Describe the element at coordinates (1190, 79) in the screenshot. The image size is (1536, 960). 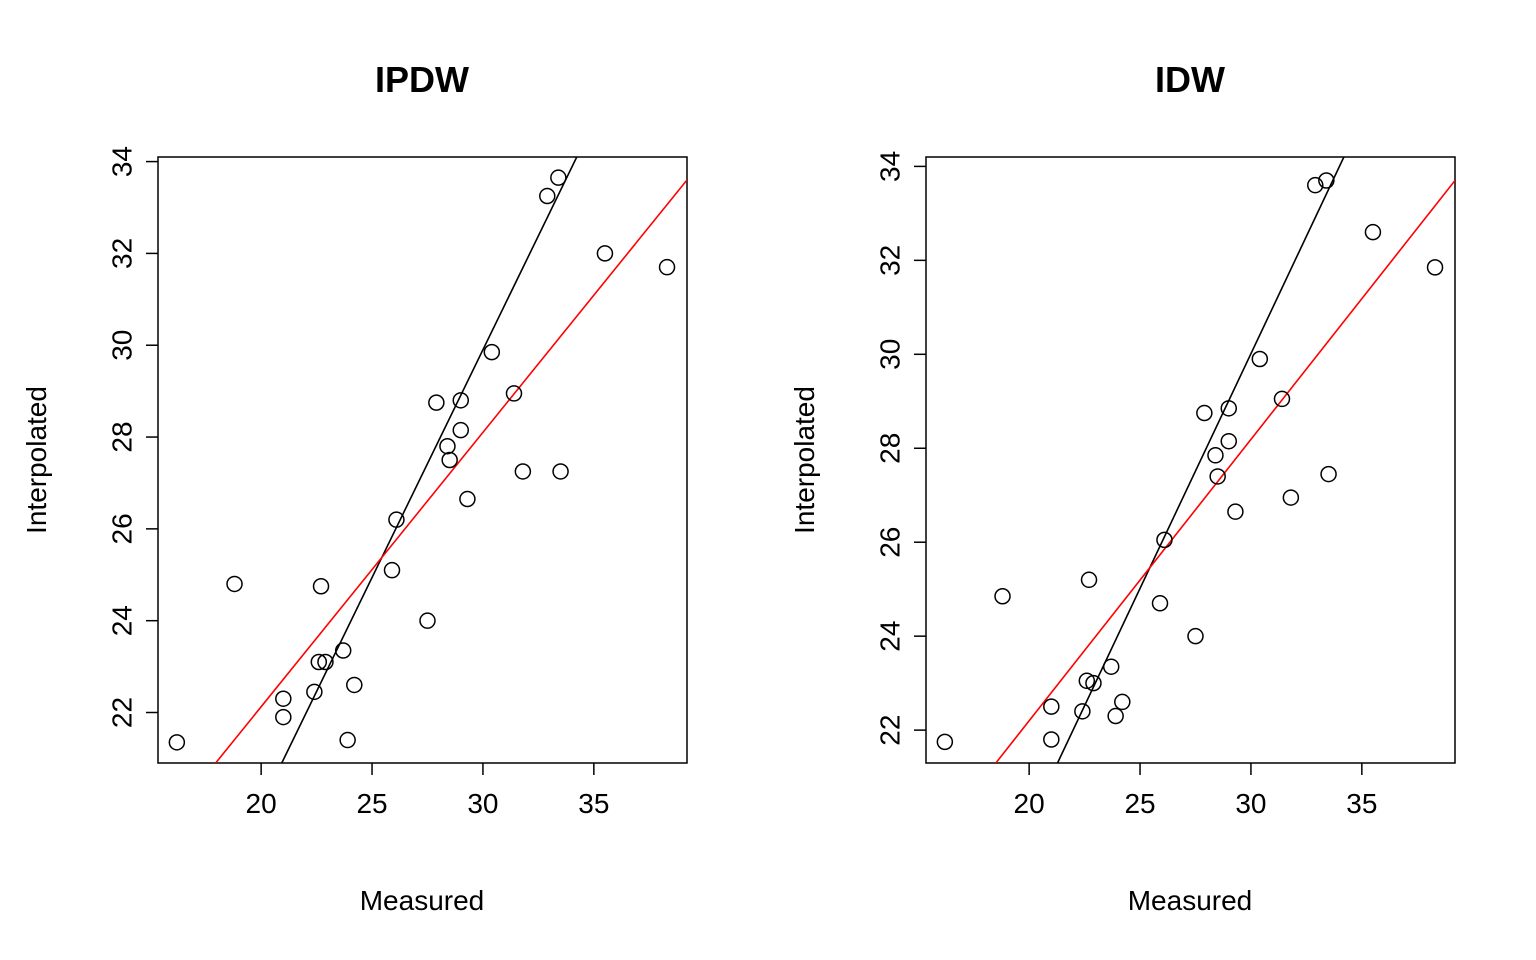
I see `panel-title: IDW` at that location.